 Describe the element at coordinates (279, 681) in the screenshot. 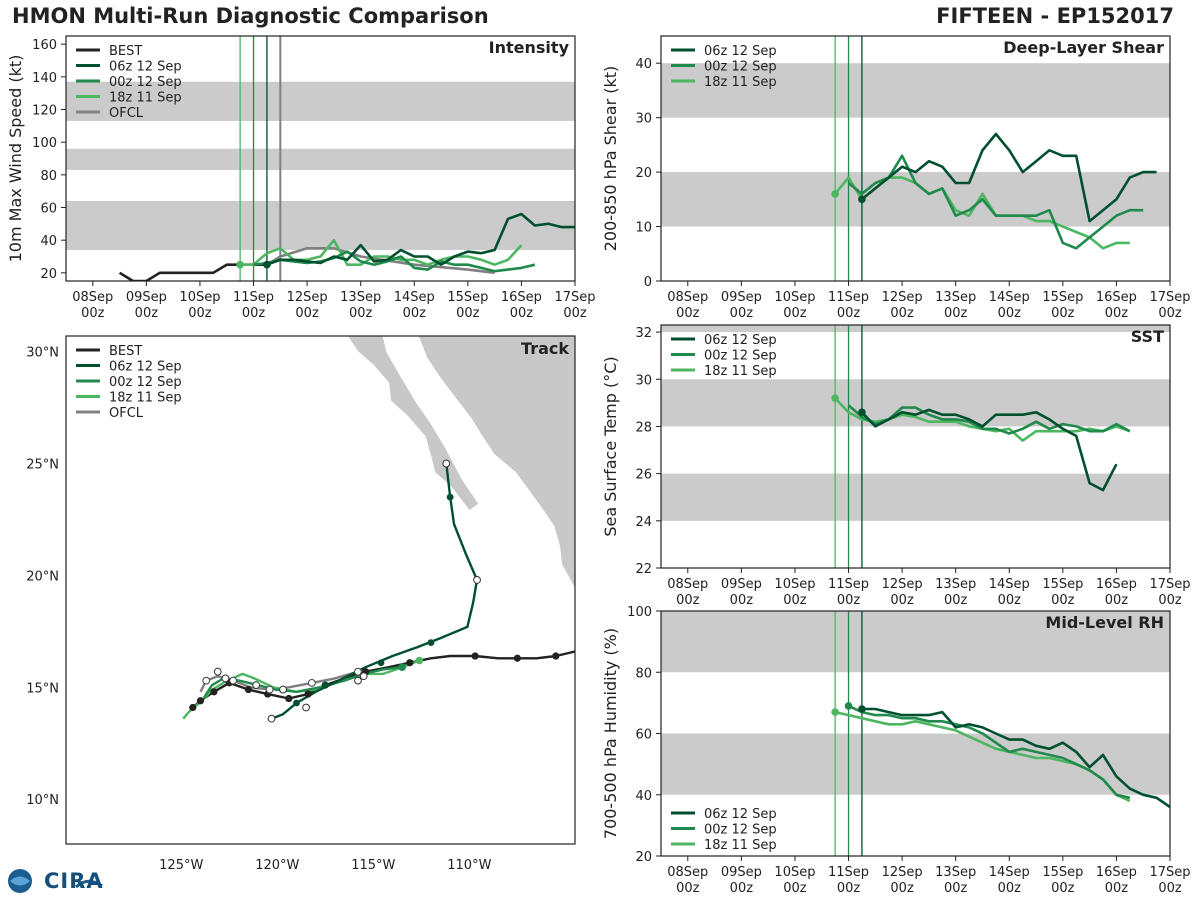

I see `track-line` at that location.